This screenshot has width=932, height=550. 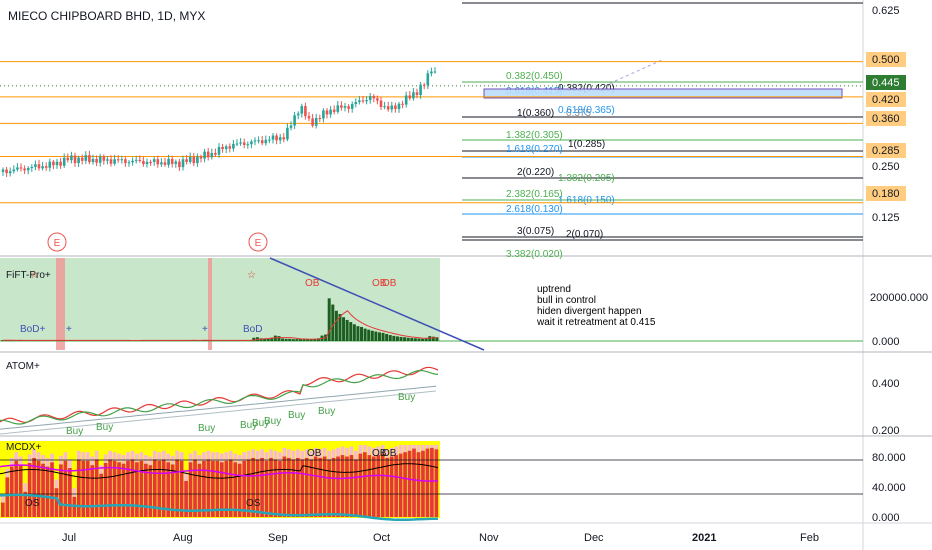 I want to click on mcdx-signal-label: OS, so click(x=32, y=503).